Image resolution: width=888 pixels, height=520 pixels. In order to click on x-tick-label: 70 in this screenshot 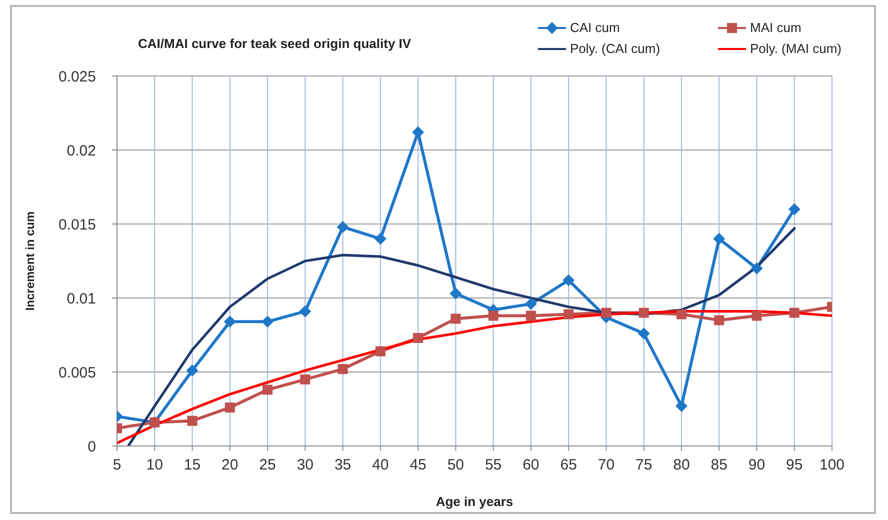, I will do `click(606, 465)`.